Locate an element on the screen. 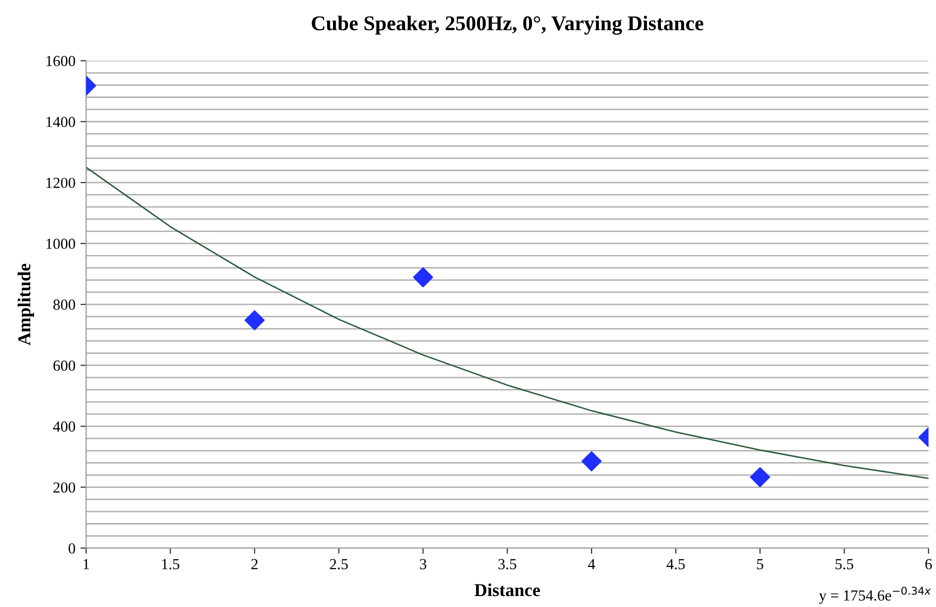 The width and height of the screenshot is (936, 607). x-tick-label: 4 is located at coordinates (592, 564).